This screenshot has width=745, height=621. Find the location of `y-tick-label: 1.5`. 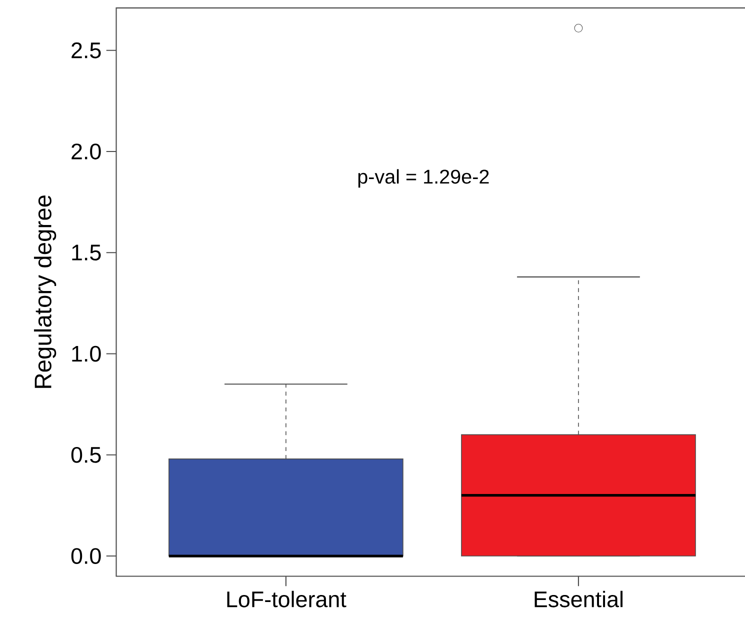

y-tick-label: 1.5 is located at coordinates (86, 252).